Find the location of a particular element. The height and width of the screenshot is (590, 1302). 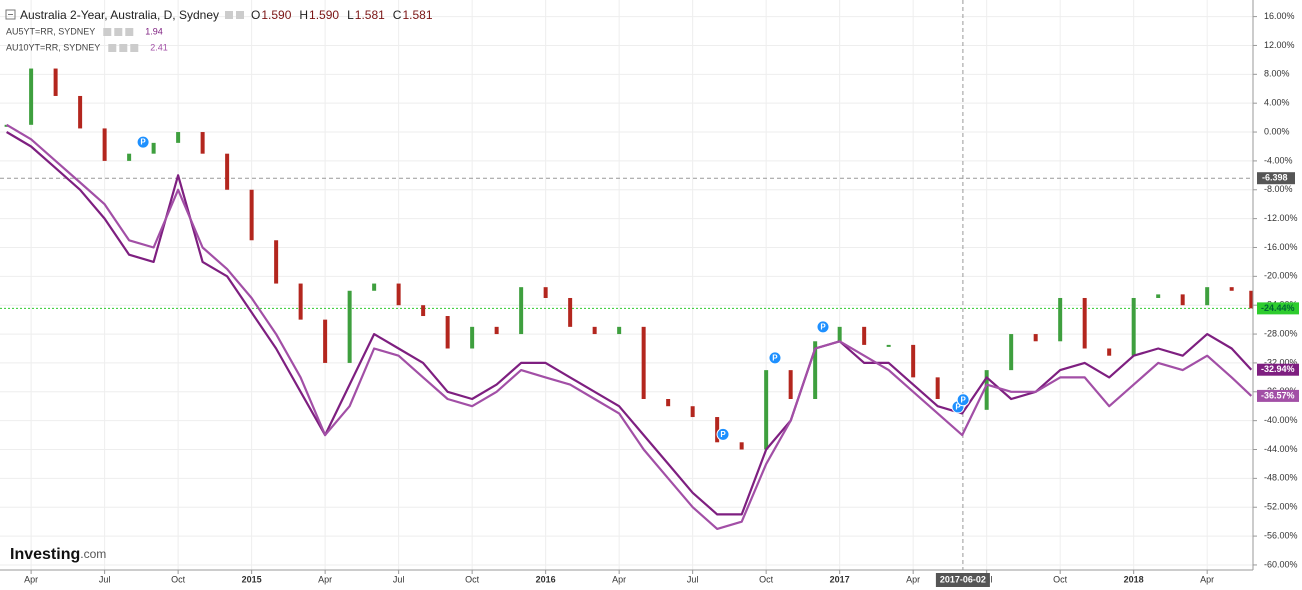

y-tick-label: -44.00% is located at coordinates (1281, 449).